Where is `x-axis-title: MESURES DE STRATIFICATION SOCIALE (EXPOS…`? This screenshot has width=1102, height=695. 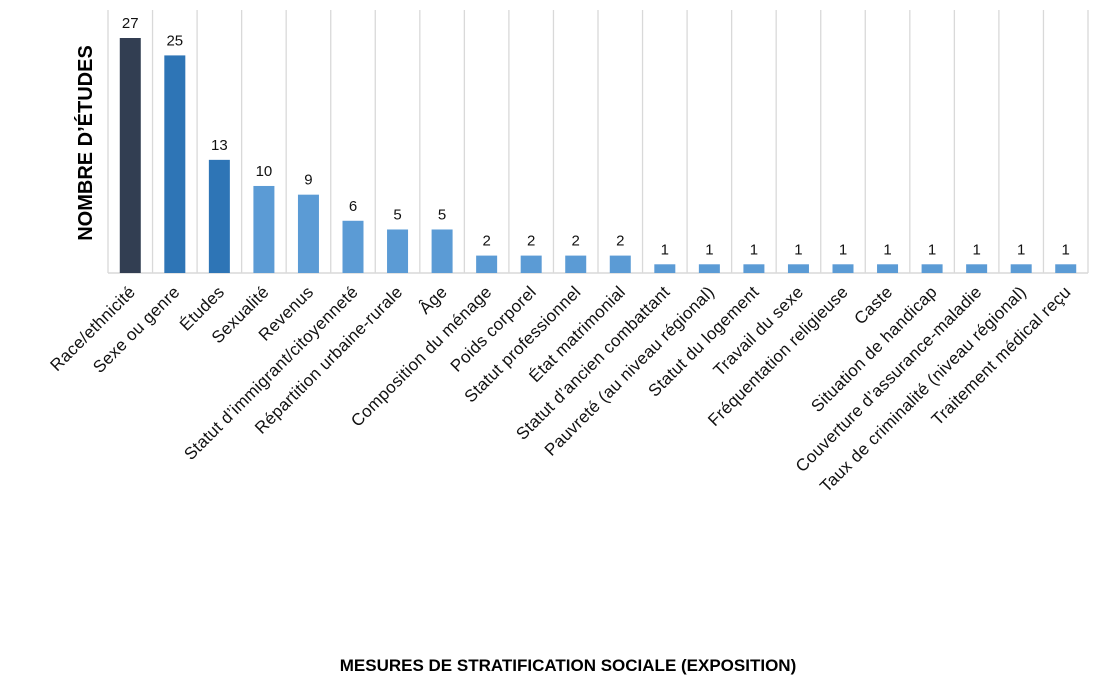
x-axis-title: MESURES DE STRATIFICATION SOCIALE (EXPOS… is located at coordinates (568, 665).